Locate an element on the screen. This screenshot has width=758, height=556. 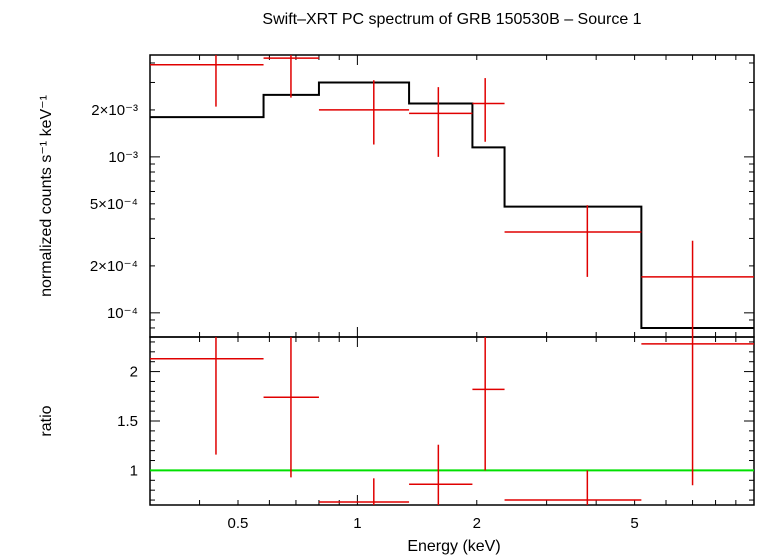
y-tick-label-ratio: 1.5 is located at coordinates (127, 421).